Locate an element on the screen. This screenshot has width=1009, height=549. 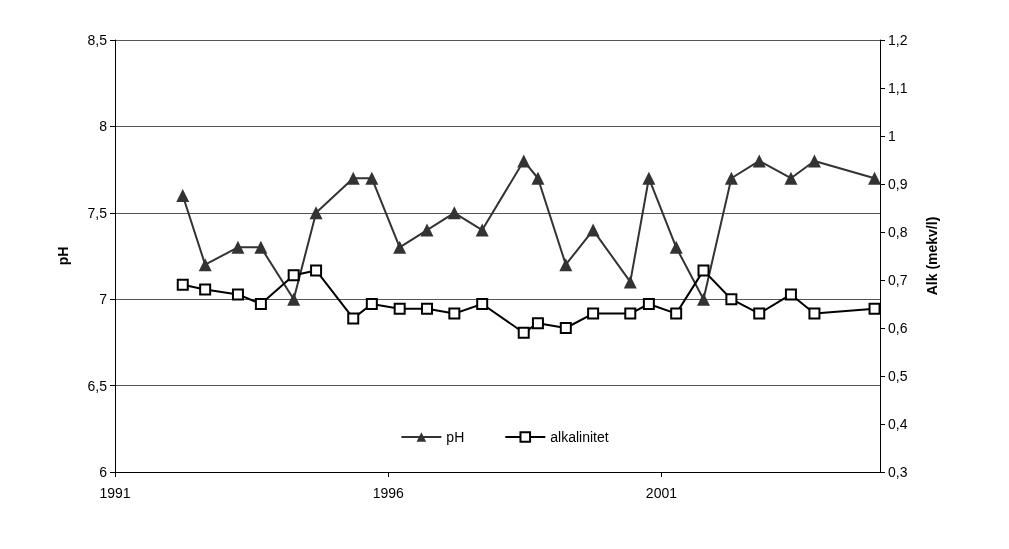
y-tick-label: 8 is located at coordinates (103, 126).